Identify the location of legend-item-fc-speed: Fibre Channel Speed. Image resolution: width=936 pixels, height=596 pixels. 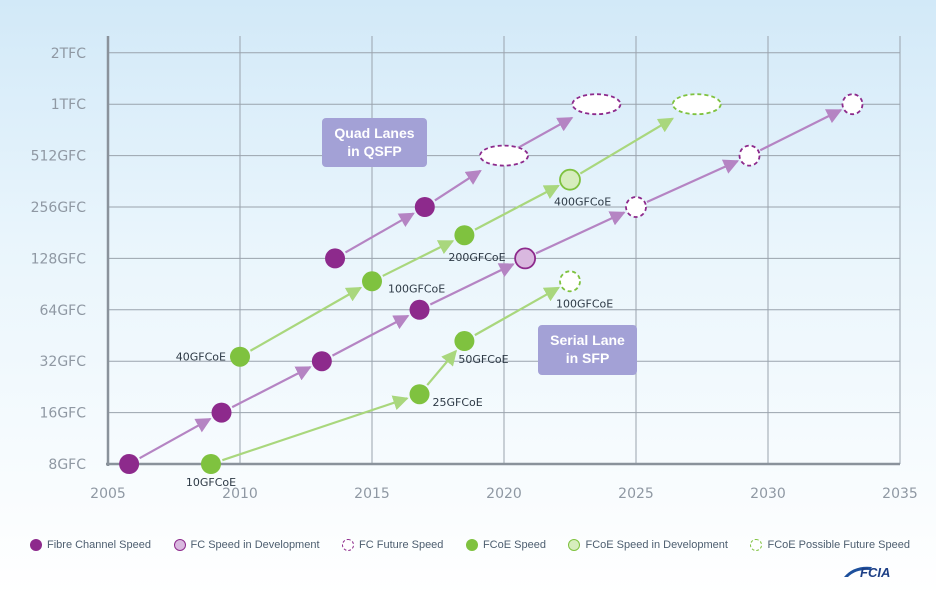
(90, 545).